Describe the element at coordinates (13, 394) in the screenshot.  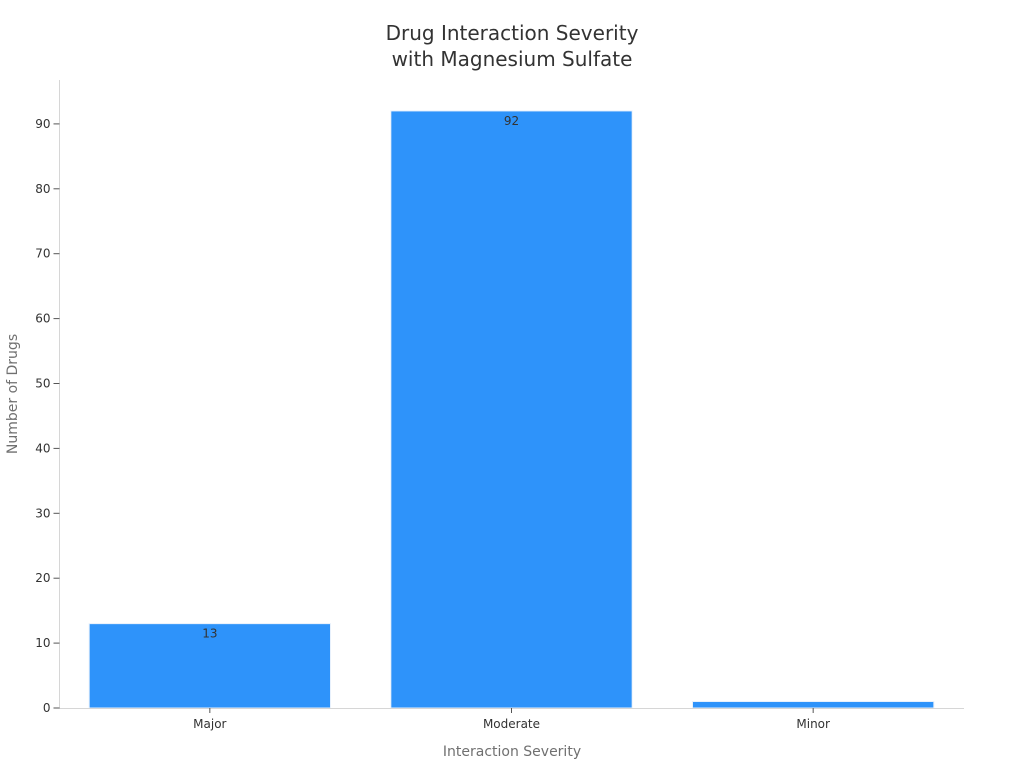
I see `y-axis-title: Number of Drugs` at that location.